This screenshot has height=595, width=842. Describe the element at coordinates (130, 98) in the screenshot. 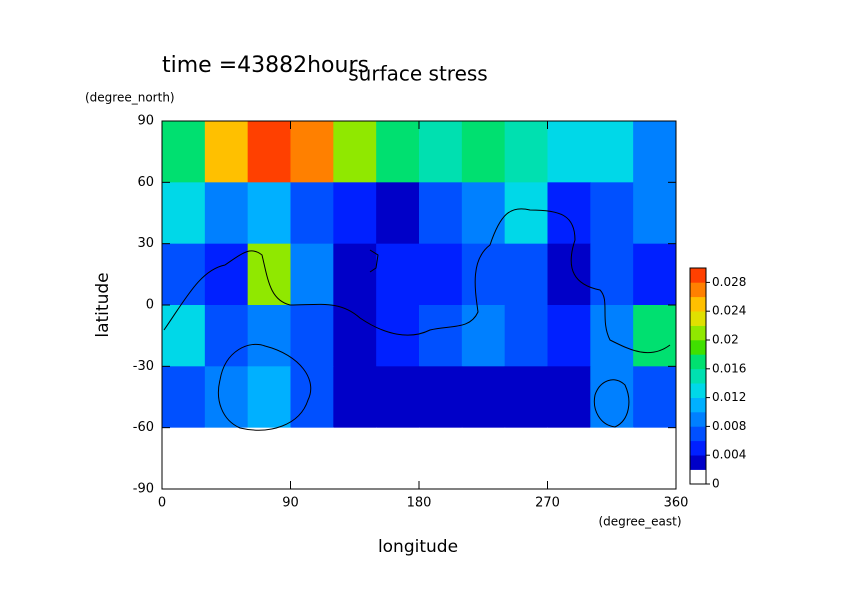

I see `y-unit: (degree_north)` at that location.